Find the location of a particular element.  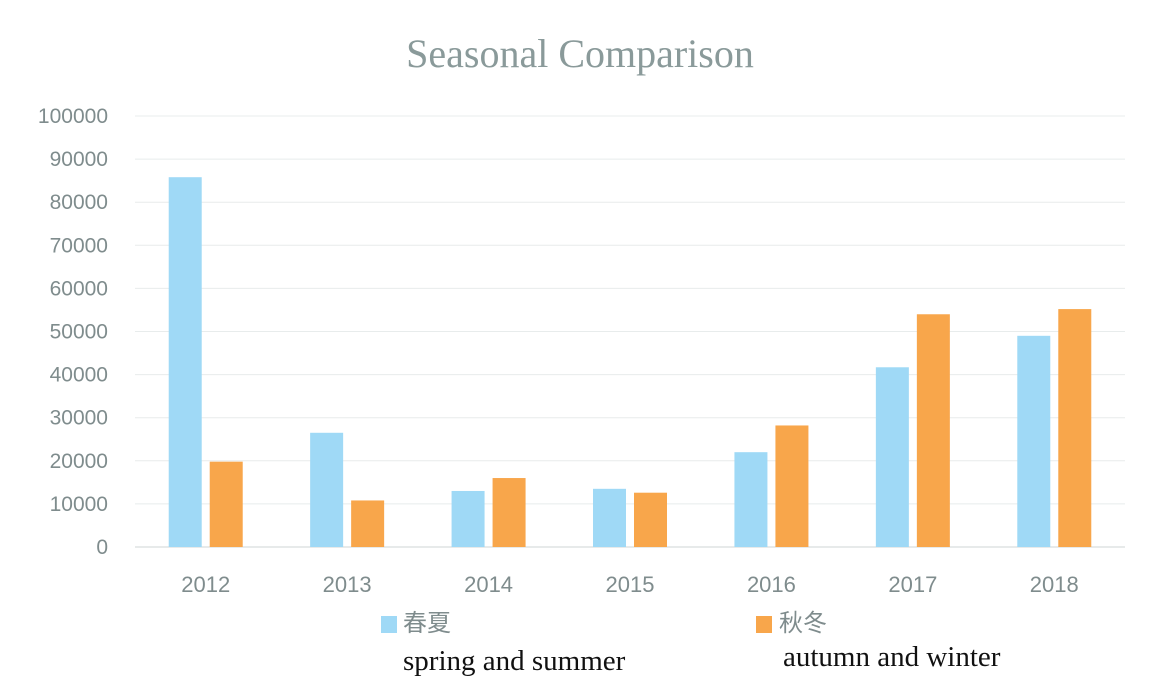

y-tick-label: 30000 is located at coordinates (79, 418).